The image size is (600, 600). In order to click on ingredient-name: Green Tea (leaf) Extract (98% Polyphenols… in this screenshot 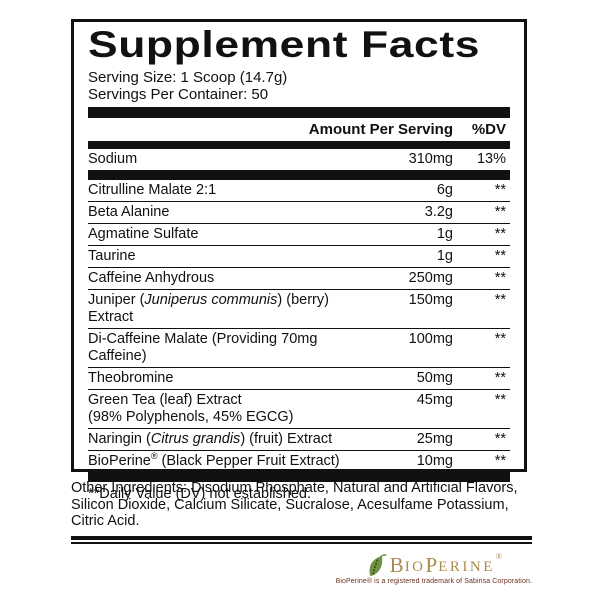, I will do `click(191, 409)`.